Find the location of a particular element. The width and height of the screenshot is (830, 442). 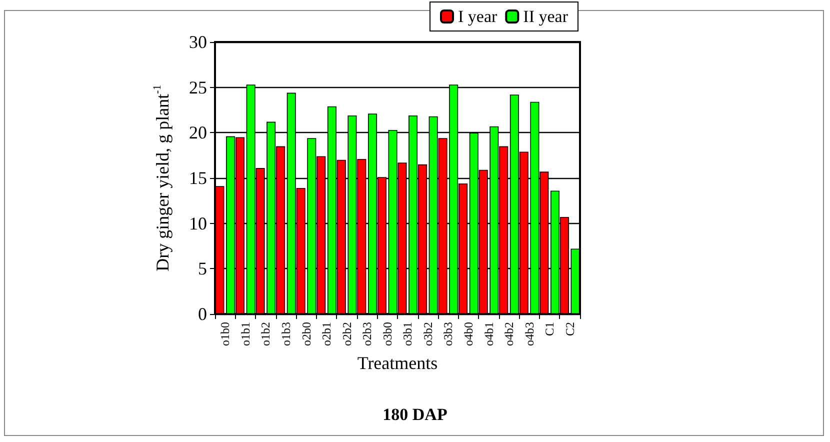

x-tick-label: o2b2 is located at coordinates (347, 334).